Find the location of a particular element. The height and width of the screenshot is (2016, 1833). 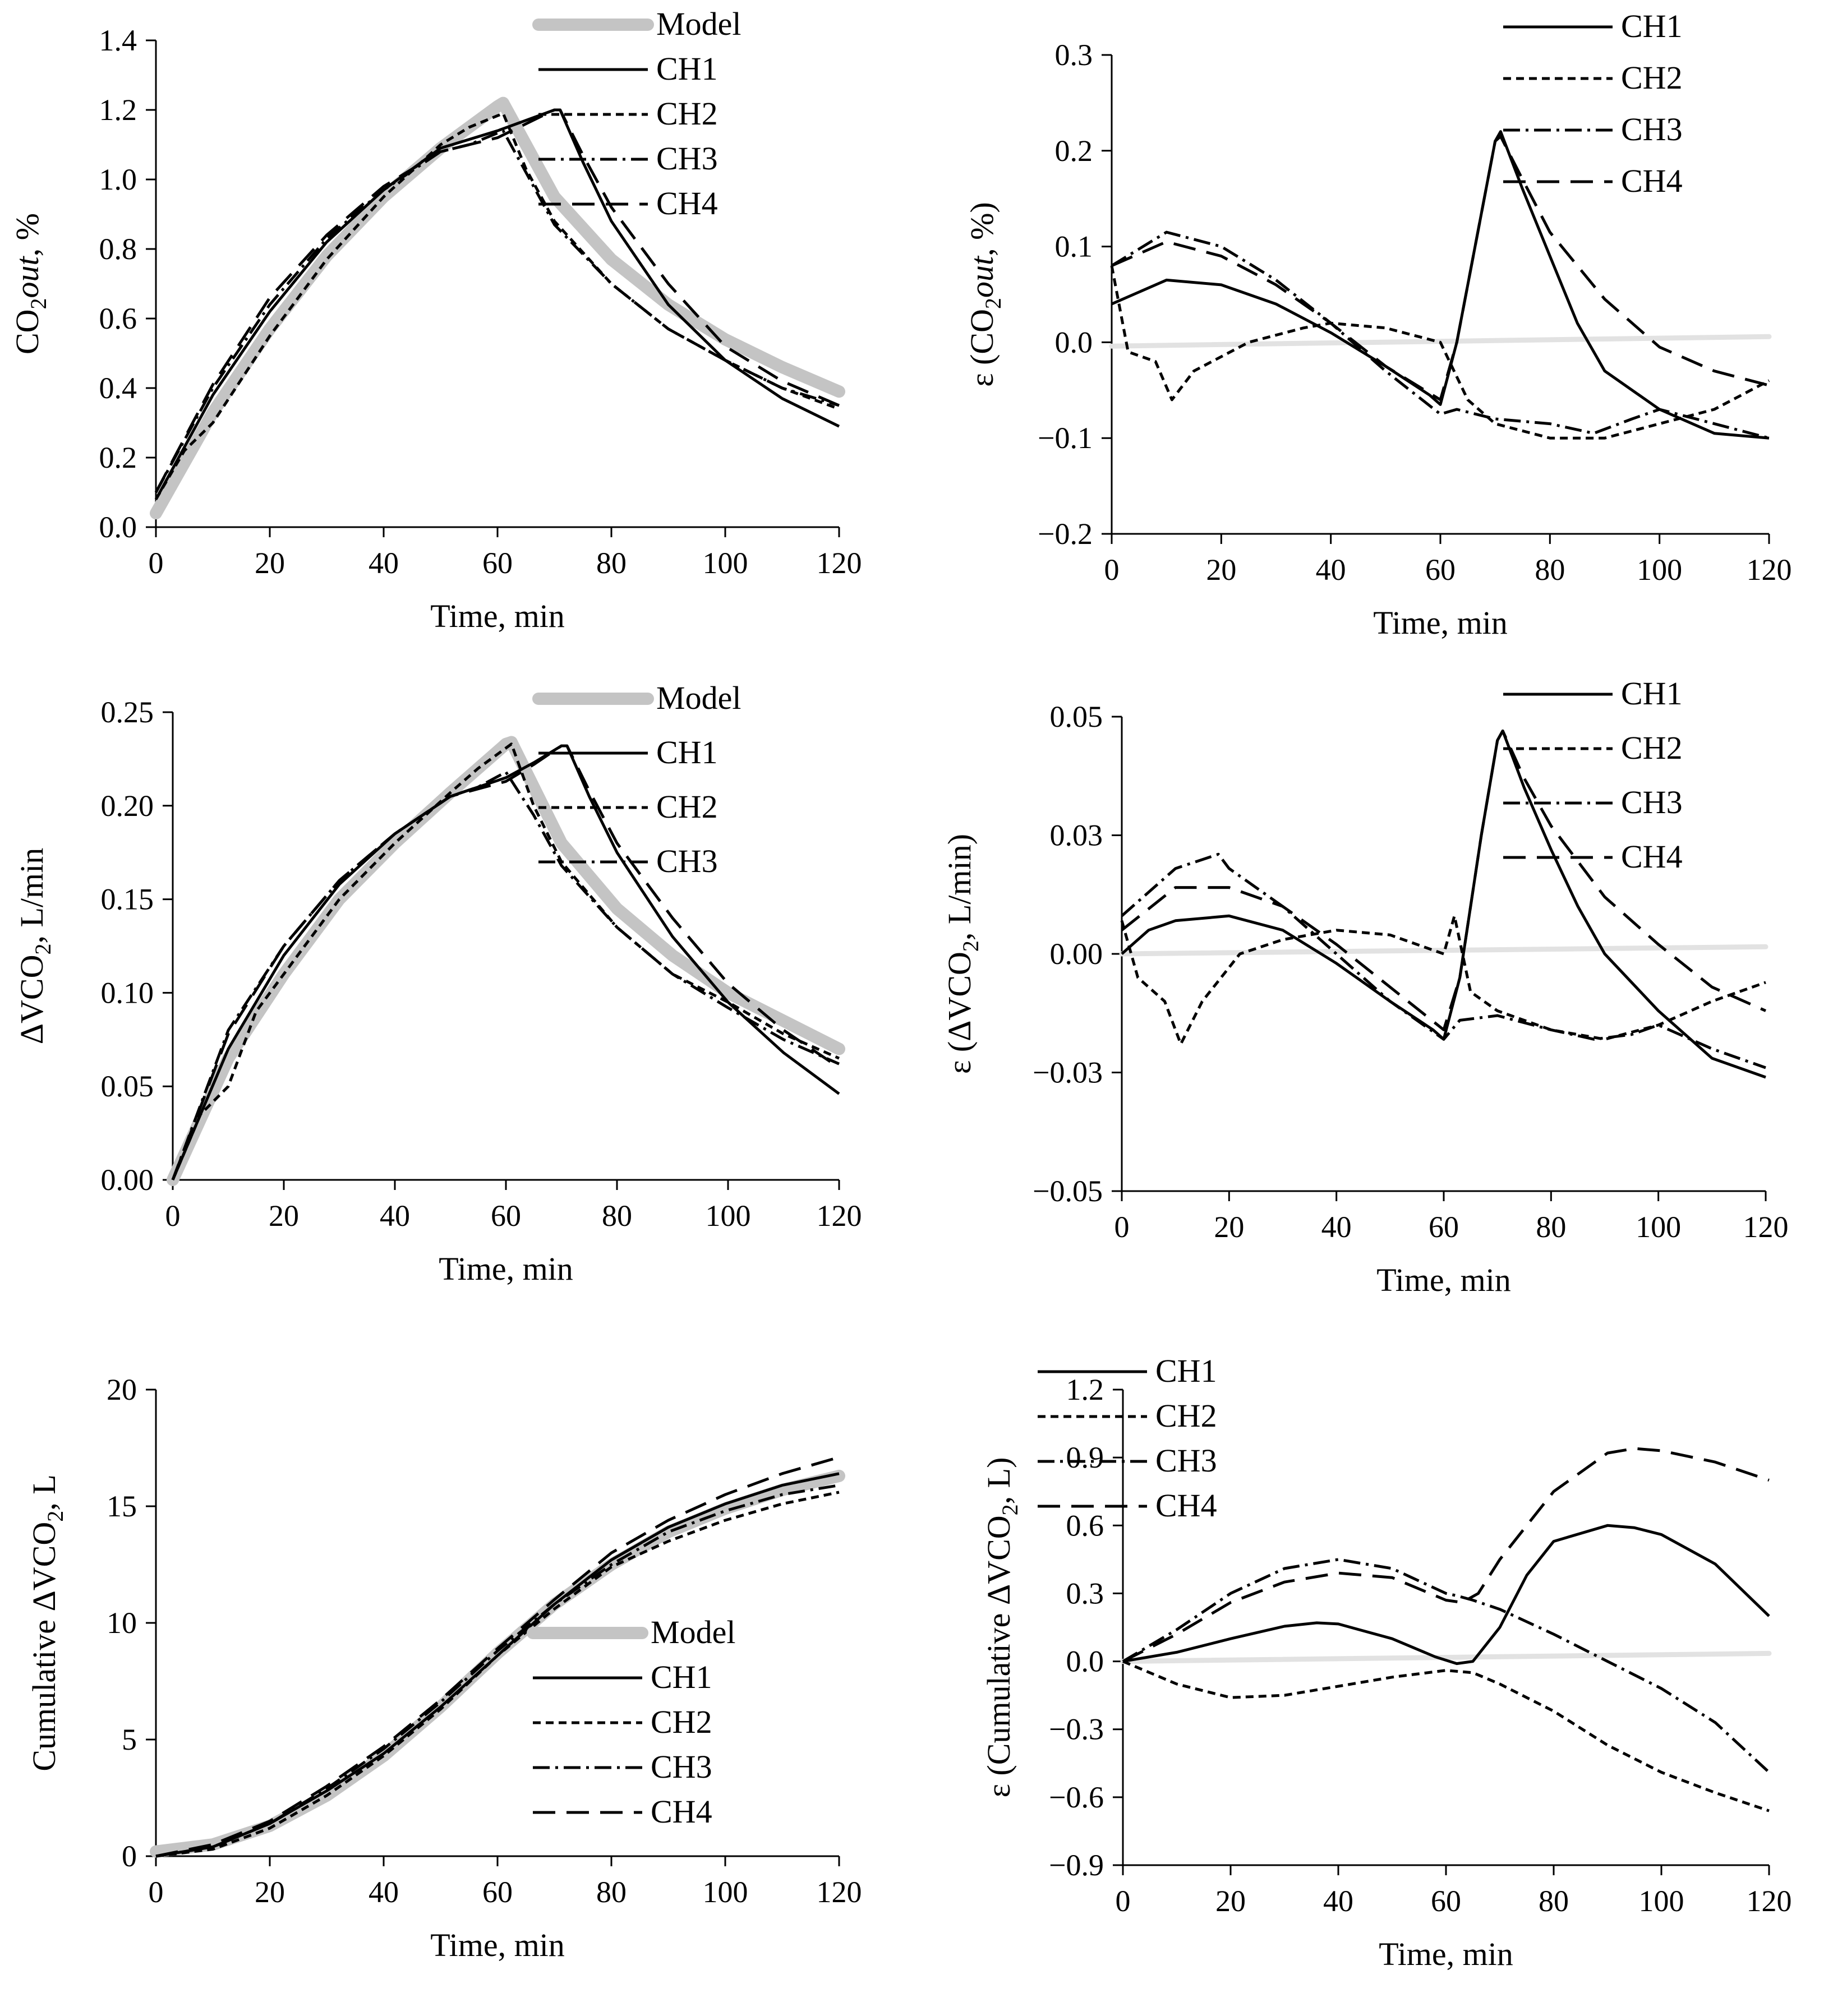

y-axis-label-part: , % is located at coordinates (27, 234).